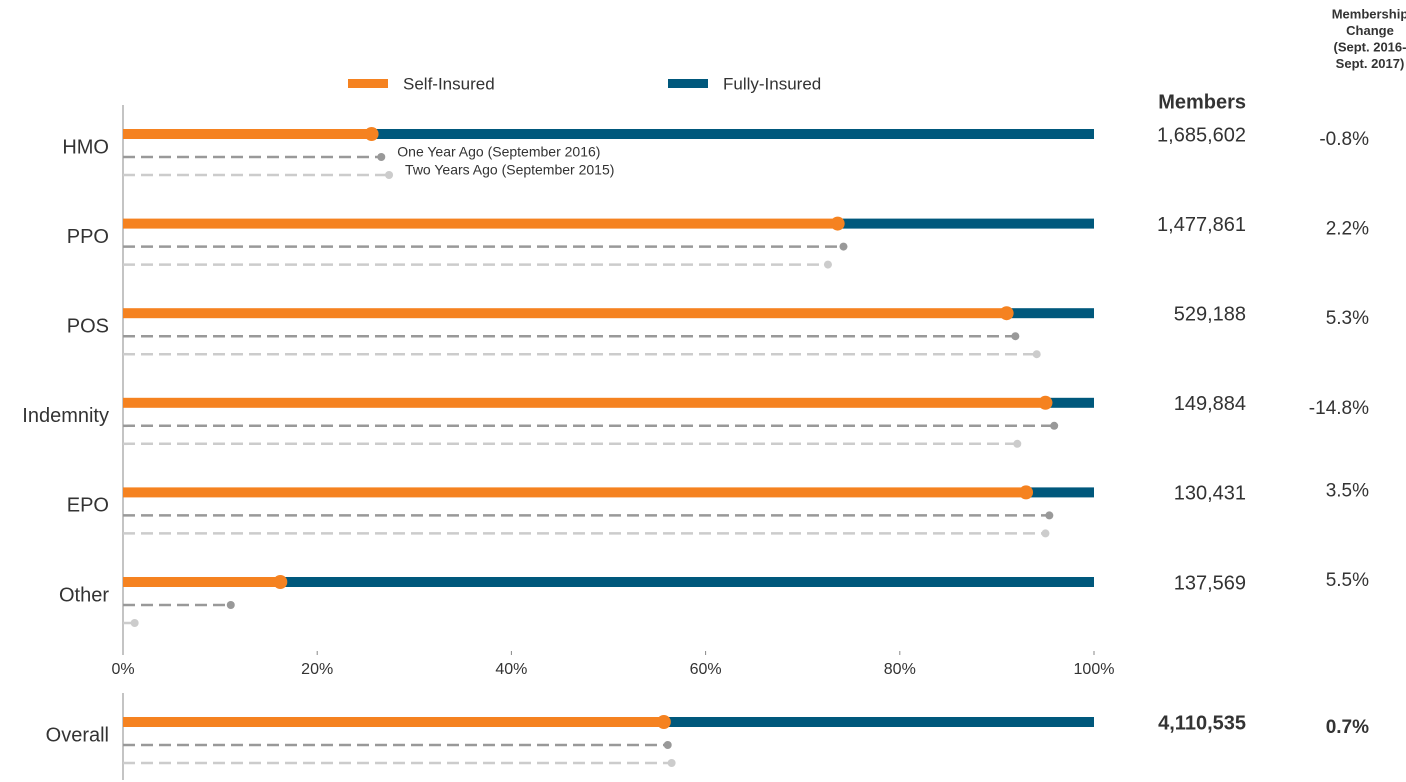  What do you see at coordinates (88, 506) in the screenshot?
I see `category-label: EPO` at bounding box center [88, 506].